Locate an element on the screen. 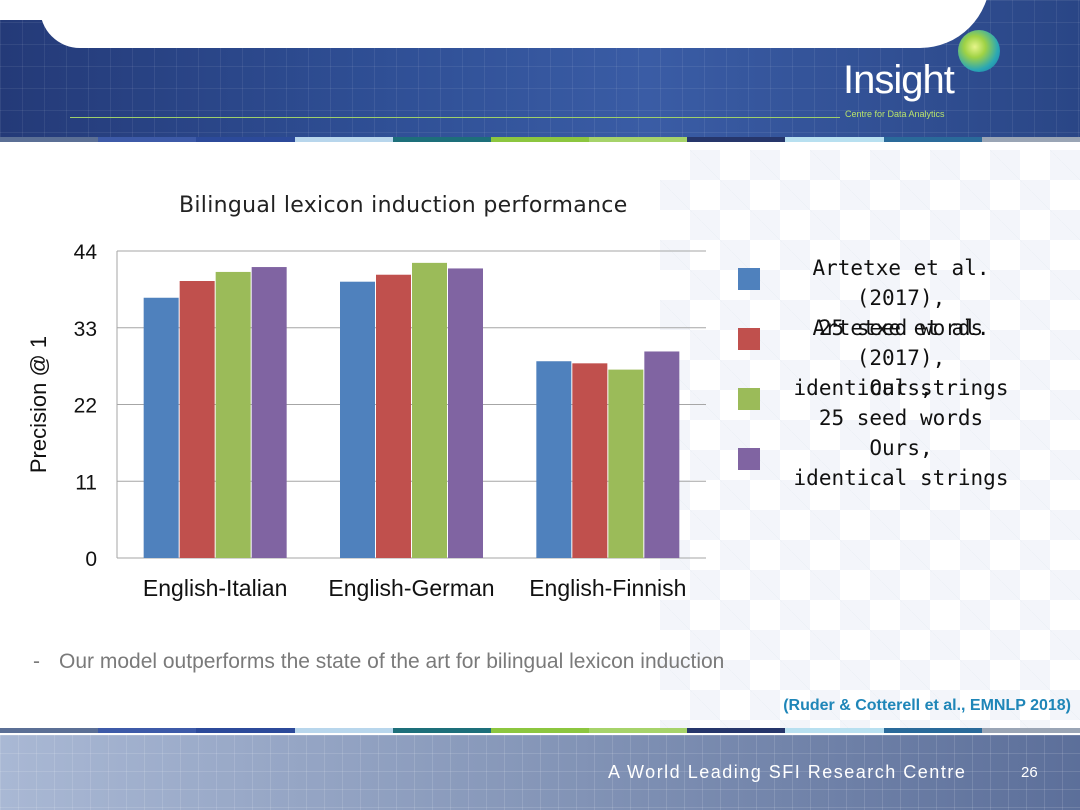  y-tick-label: 22 is located at coordinates (85, 406).